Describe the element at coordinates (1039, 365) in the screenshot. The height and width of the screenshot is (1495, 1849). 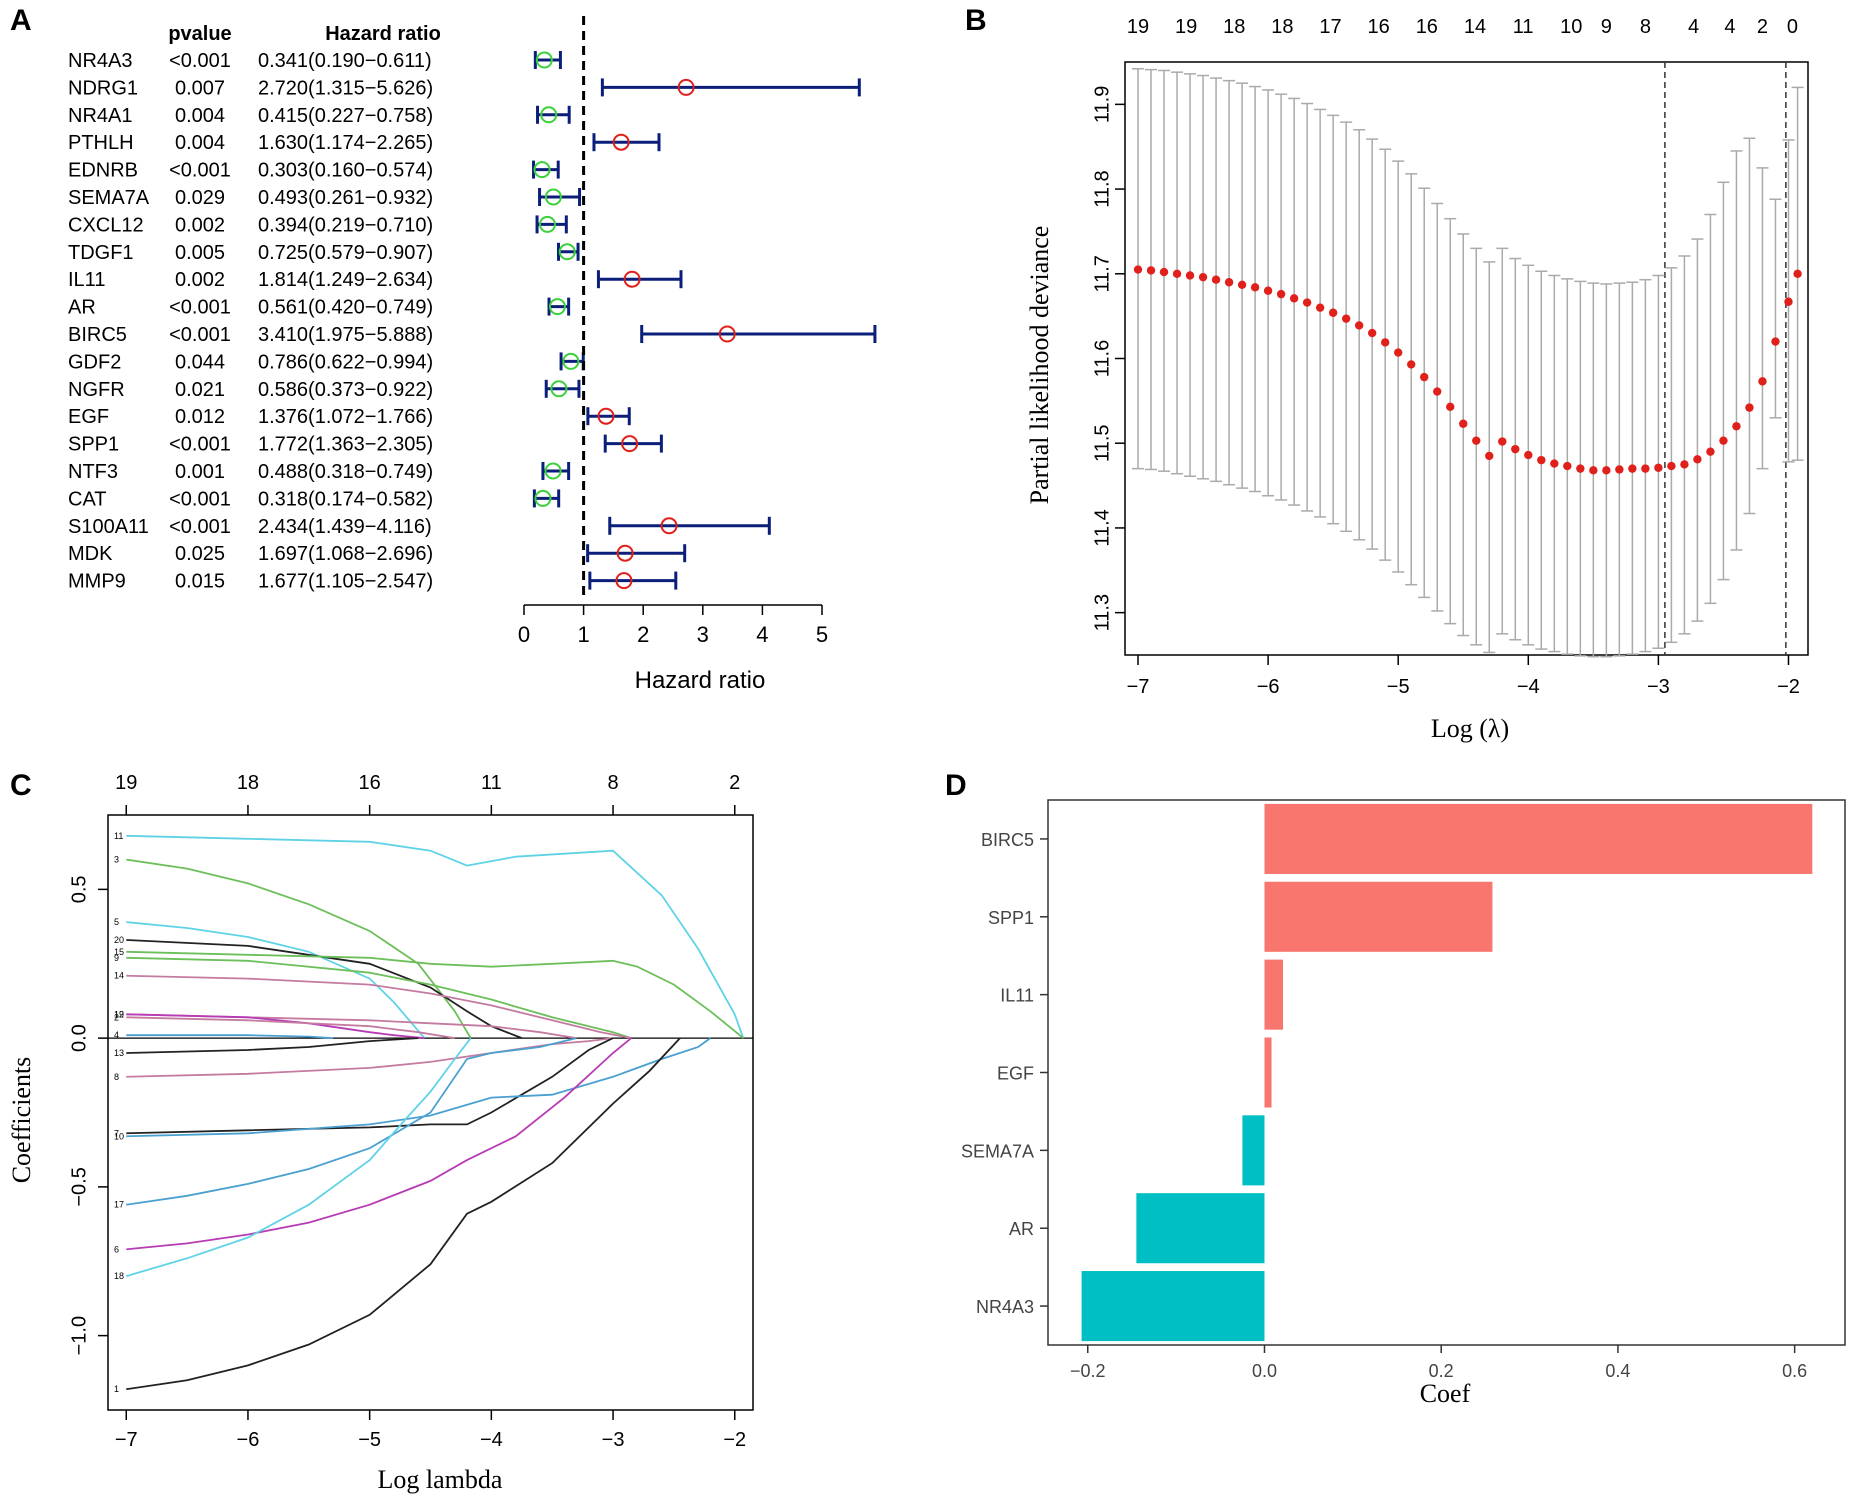
I see `cv-y-axis-title: Partial likelihood deviance` at that location.